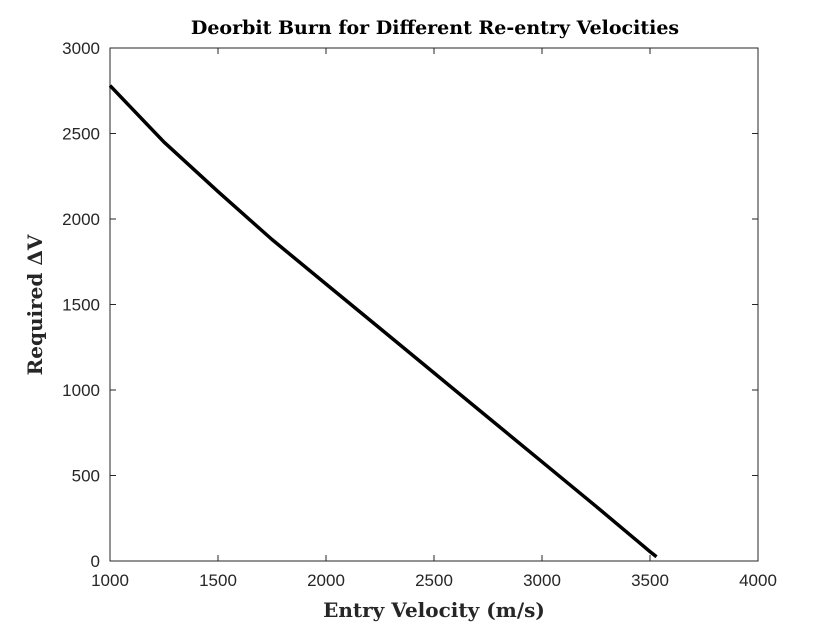 This screenshot has height=630, width=840. I want to click on y-tick-label: 1000, so click(81, 390).